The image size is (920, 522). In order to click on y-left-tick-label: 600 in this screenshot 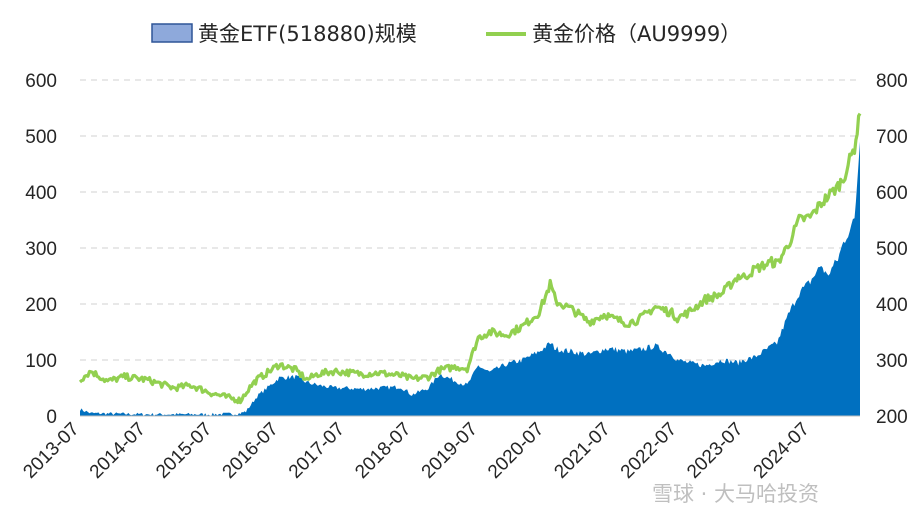, I will do `click(41, 81)`.